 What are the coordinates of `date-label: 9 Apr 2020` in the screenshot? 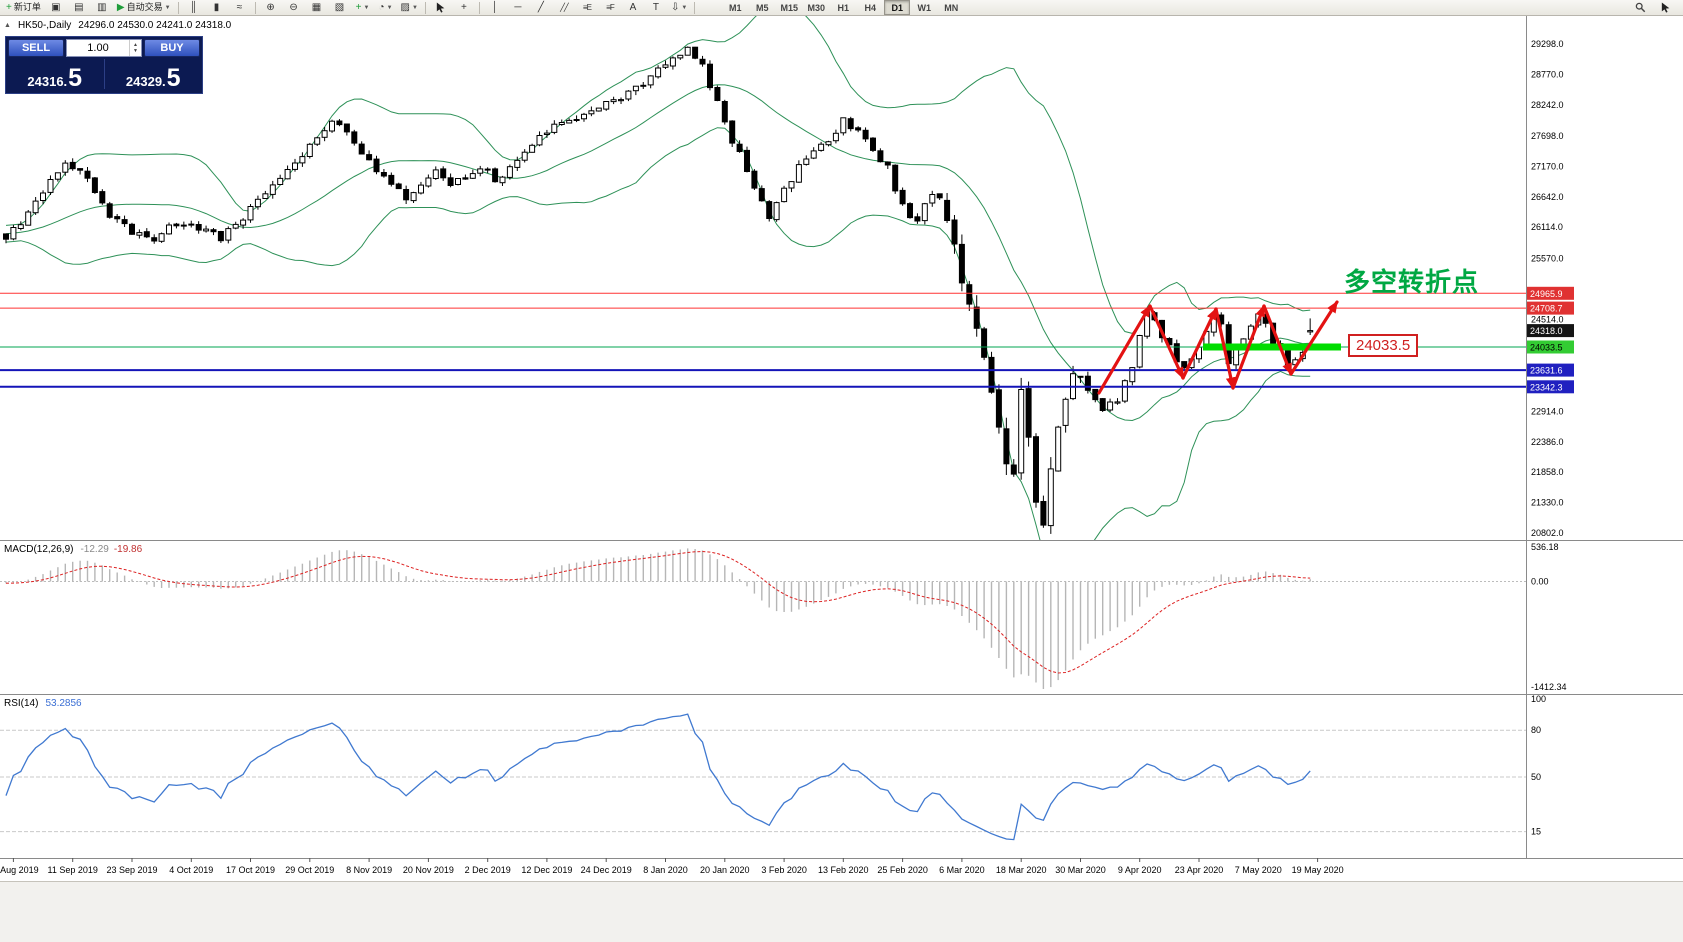 It's located at (1140, 870).